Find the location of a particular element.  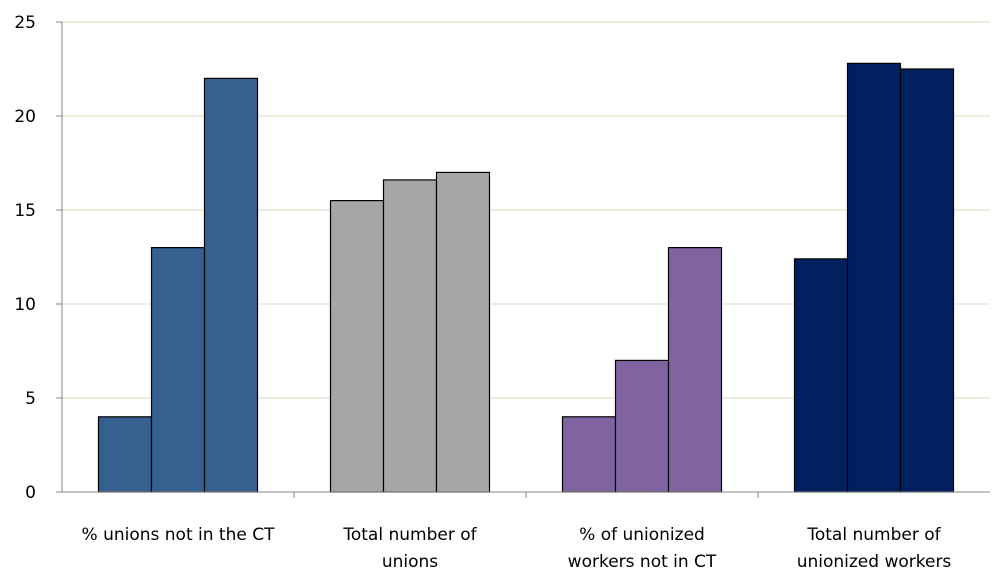

y-tick-label: 20 is located at coordinates (25, 117).